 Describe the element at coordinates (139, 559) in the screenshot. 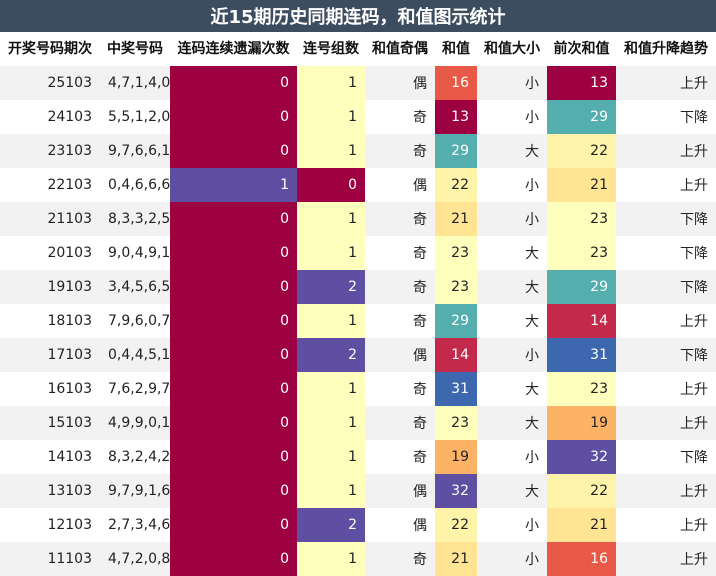

I see `cell-numbers: 4,7,2,0,8` at that location.